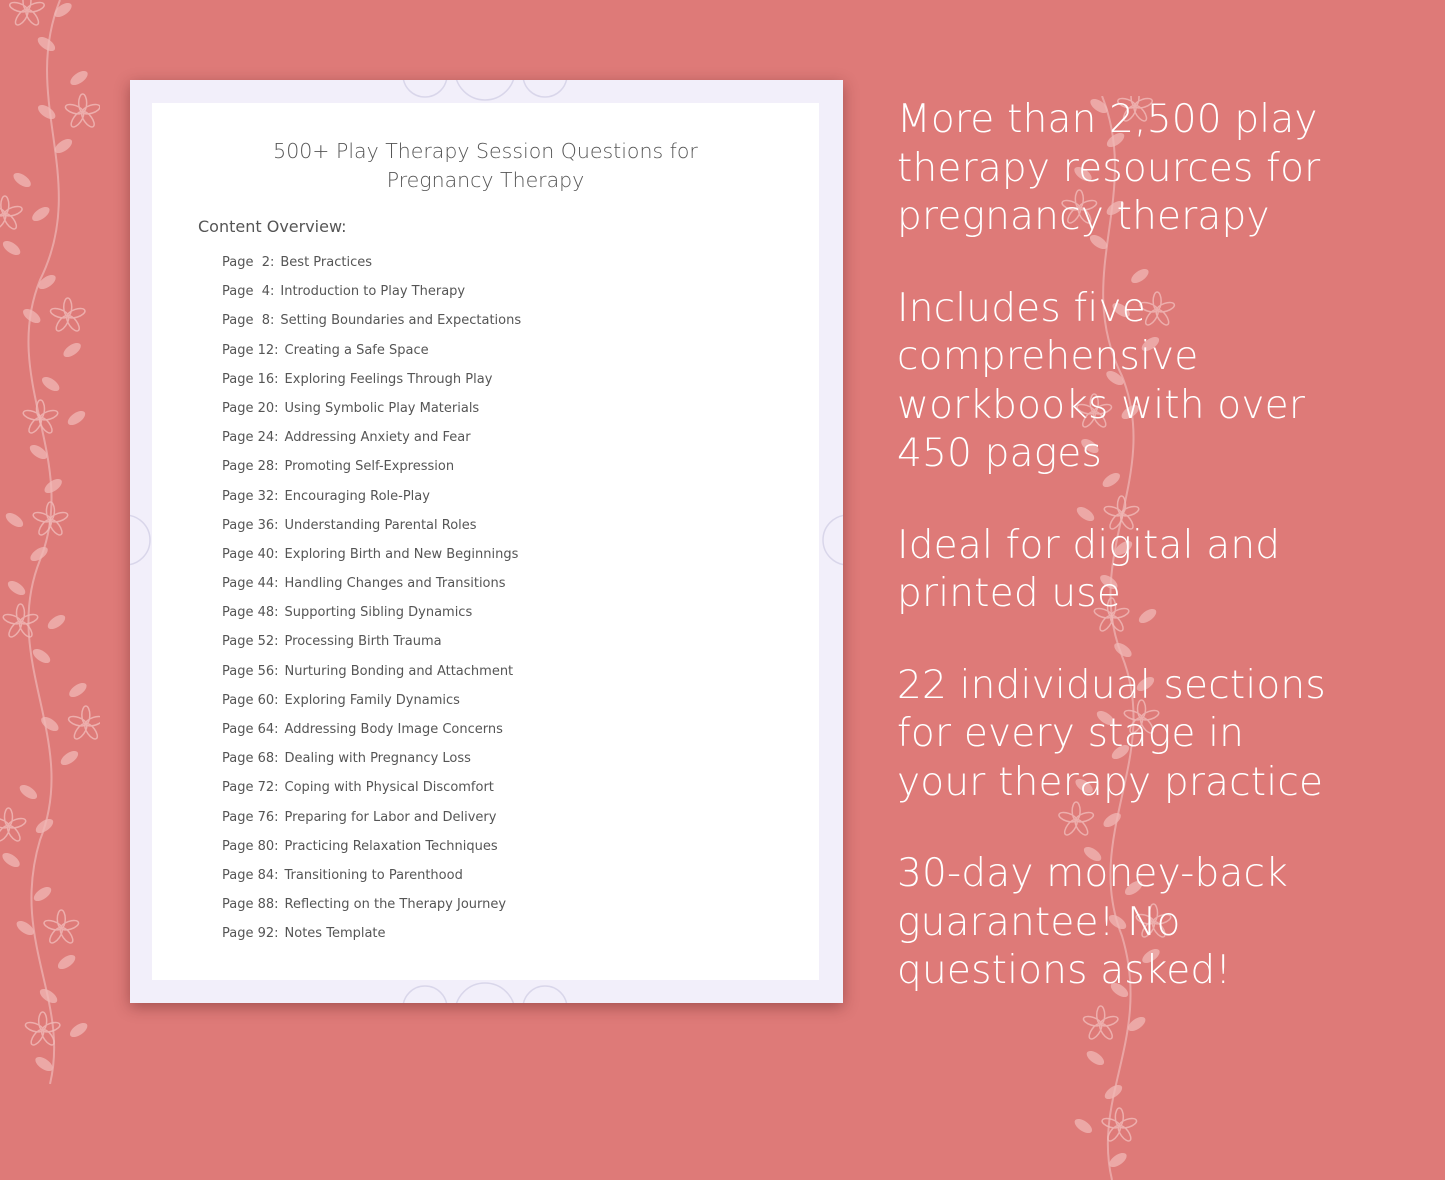  Describe the element at coordinates (485, 151) in the screenshot. I see `title-line: 500+ Play Therapy Session Questions for` at that location.